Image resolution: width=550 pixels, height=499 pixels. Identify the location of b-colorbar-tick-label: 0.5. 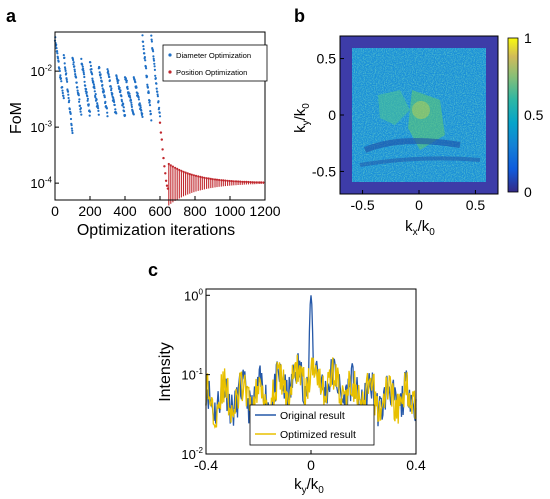
(534, 115).